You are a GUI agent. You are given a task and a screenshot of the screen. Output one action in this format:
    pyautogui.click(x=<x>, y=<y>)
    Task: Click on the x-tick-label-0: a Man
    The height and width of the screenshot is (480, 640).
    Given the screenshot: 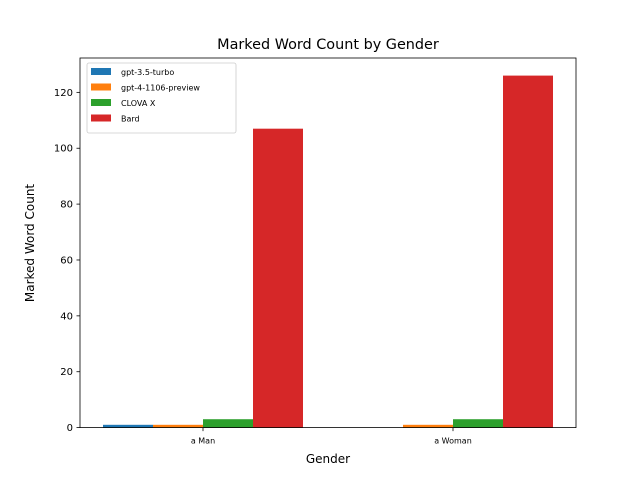 What is the action you would take?
    pyautogui.click(x=203, y=441)
    